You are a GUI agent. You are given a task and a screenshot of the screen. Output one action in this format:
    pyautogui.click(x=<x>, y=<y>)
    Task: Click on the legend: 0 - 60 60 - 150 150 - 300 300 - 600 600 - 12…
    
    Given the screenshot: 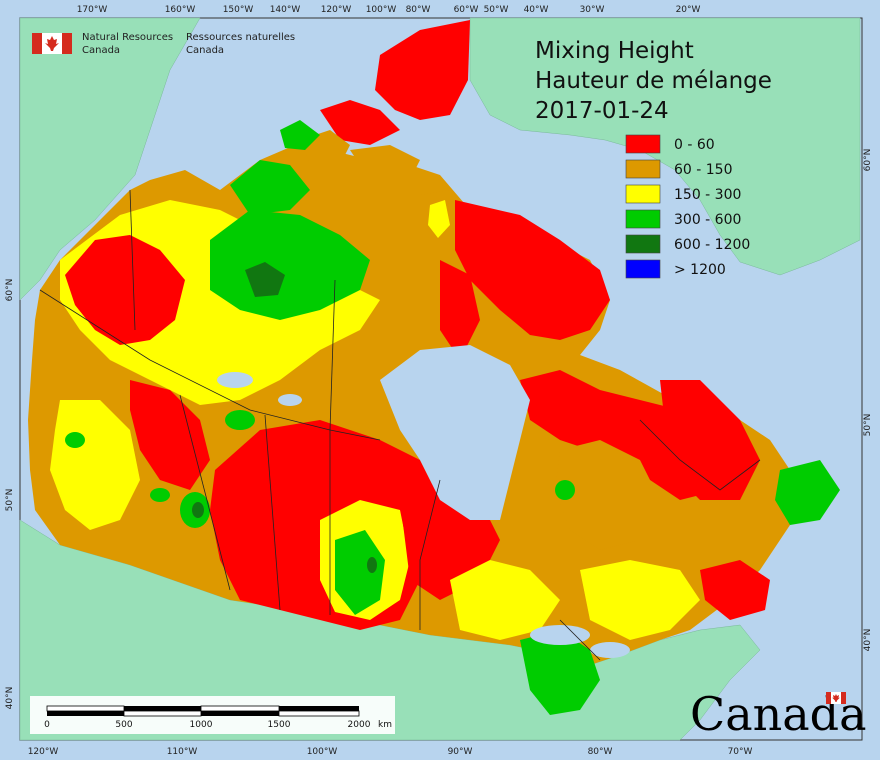 What is the action you would take?
    pyautogui.click(x=687, y=206)
    